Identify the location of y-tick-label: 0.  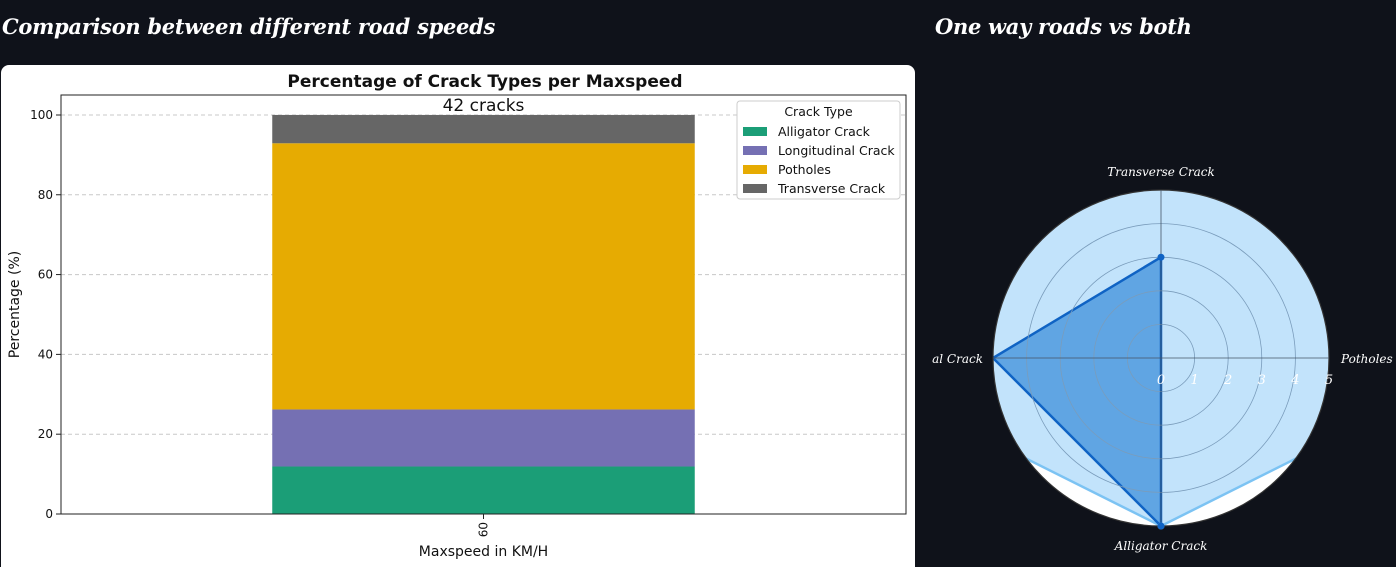
(49, 514).